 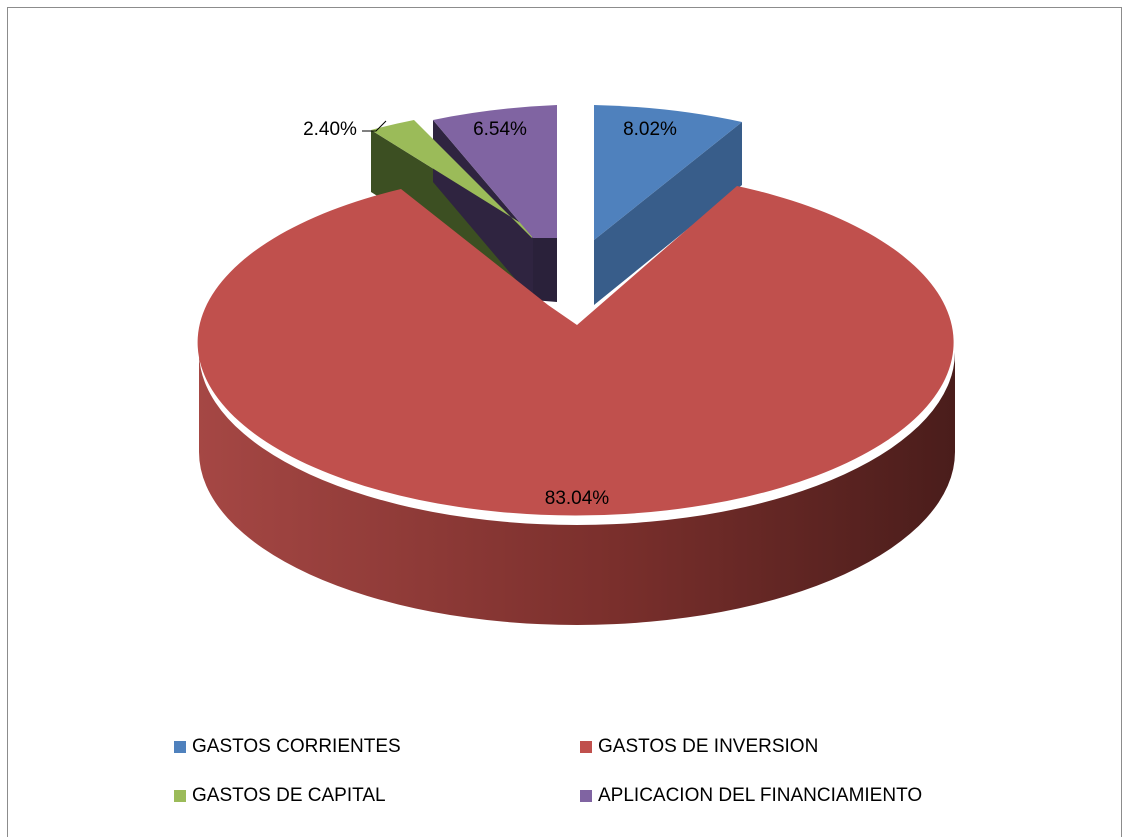 What do you see at coordinates (668, 172) in the screenshot?
I see `slice-gastos-corrientes` at bounding box center [668, 172].